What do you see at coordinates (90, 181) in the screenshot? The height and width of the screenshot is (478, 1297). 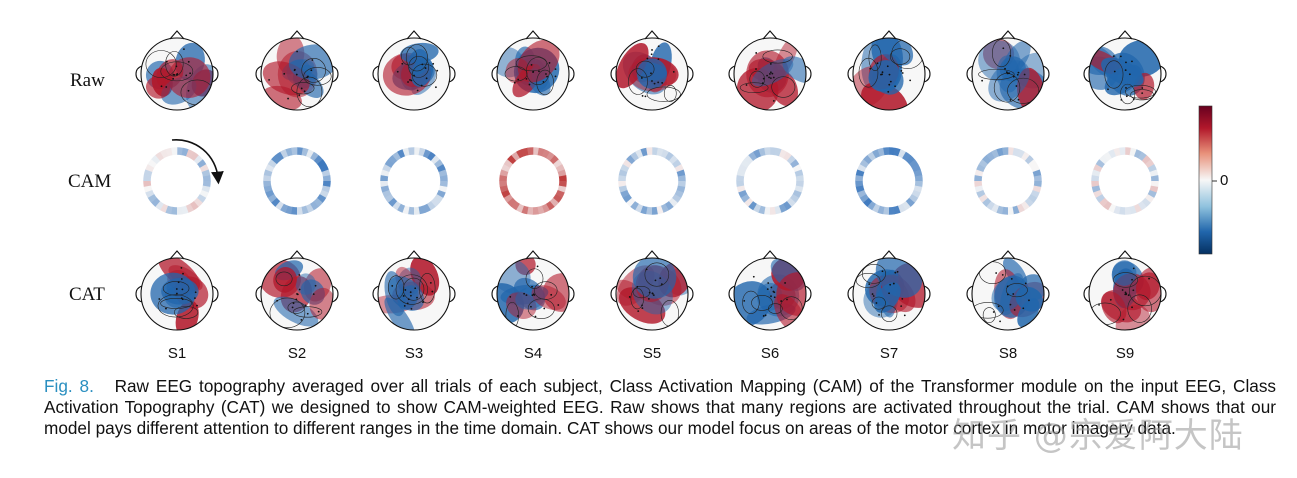 I see `row-label-cam: CAM` at bounding box center [90, 181].